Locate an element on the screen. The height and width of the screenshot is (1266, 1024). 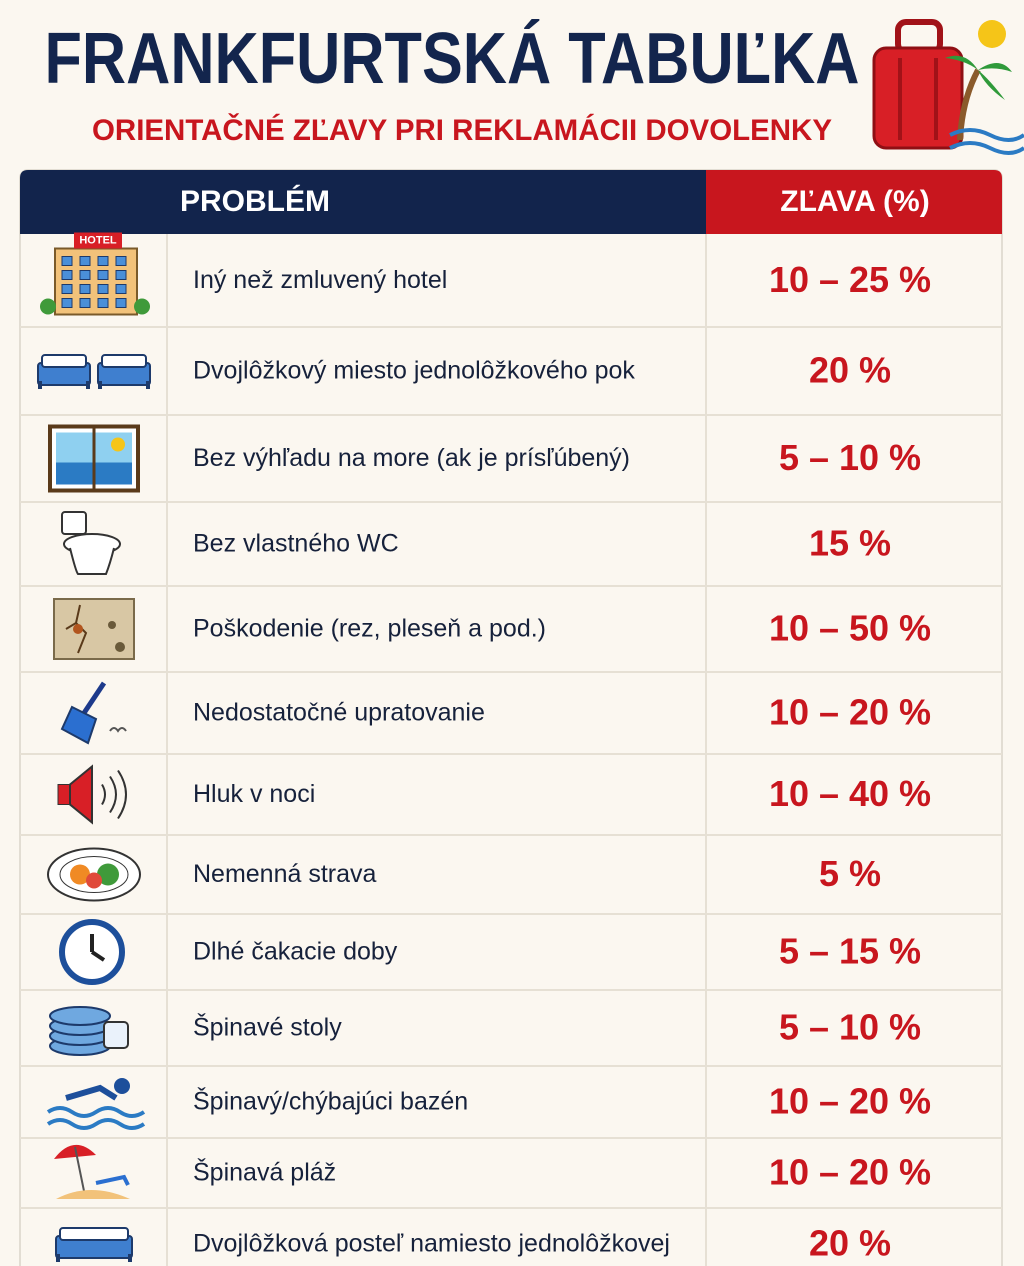
problem-text: Dvojlôžkový miesto jednolôžkového pok is located at coordinates (414, 371).